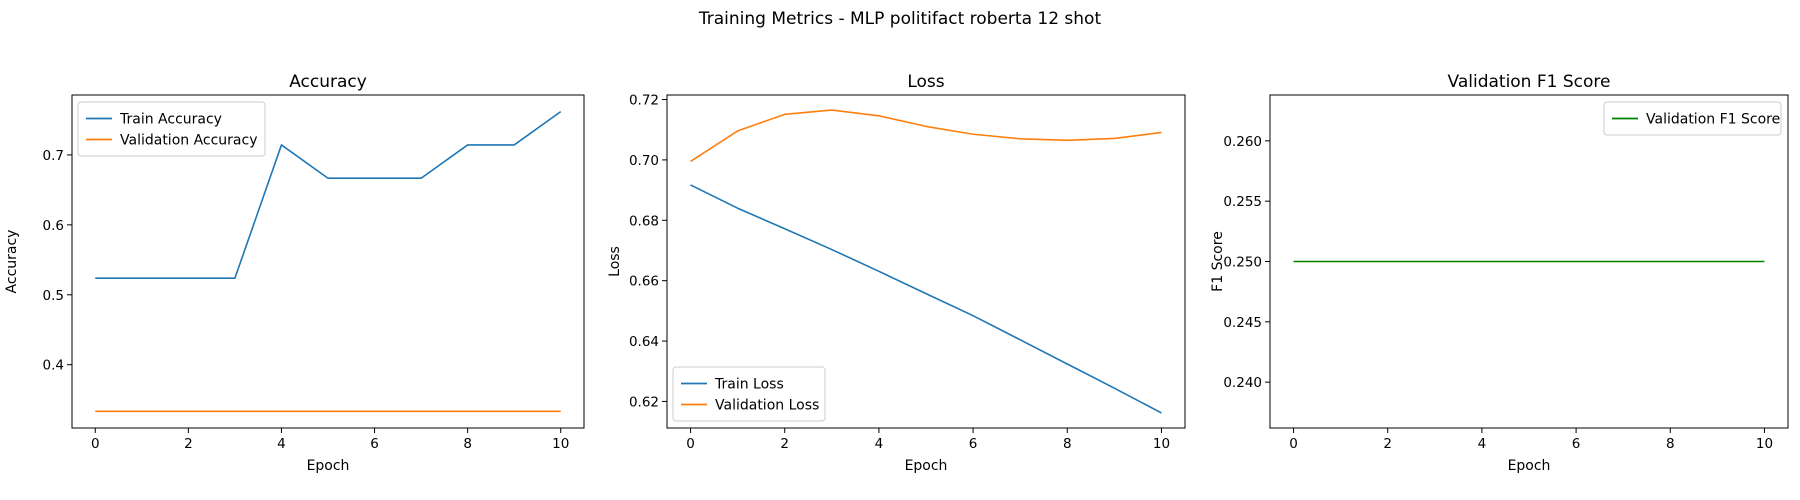 The width and height of the screenshot is (1800, 500). I want to click on legend-label: Validation F1 Score, so click(1713, 120).